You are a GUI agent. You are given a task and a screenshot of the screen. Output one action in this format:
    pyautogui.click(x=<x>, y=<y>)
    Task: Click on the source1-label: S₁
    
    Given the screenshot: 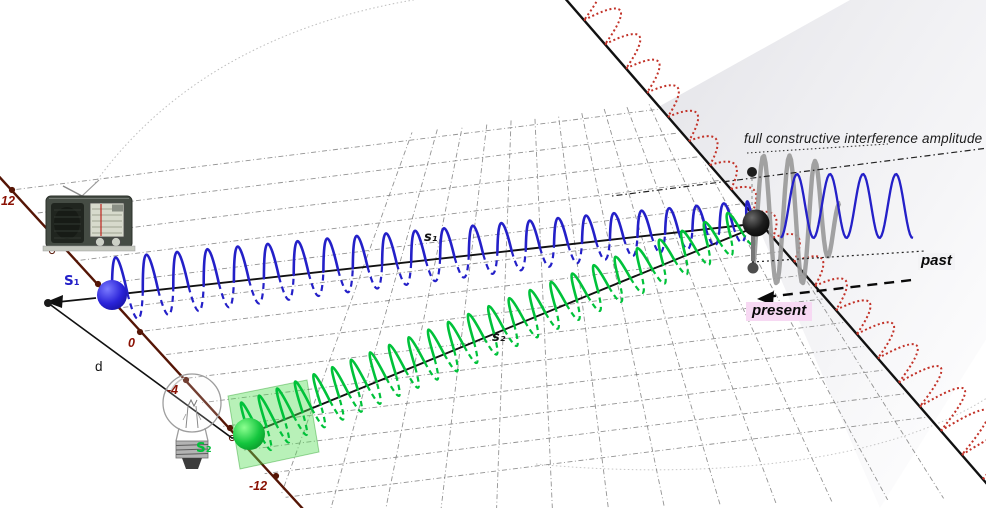 What is the action you would take?
    pyautogui.click(x=72, y=281)
    